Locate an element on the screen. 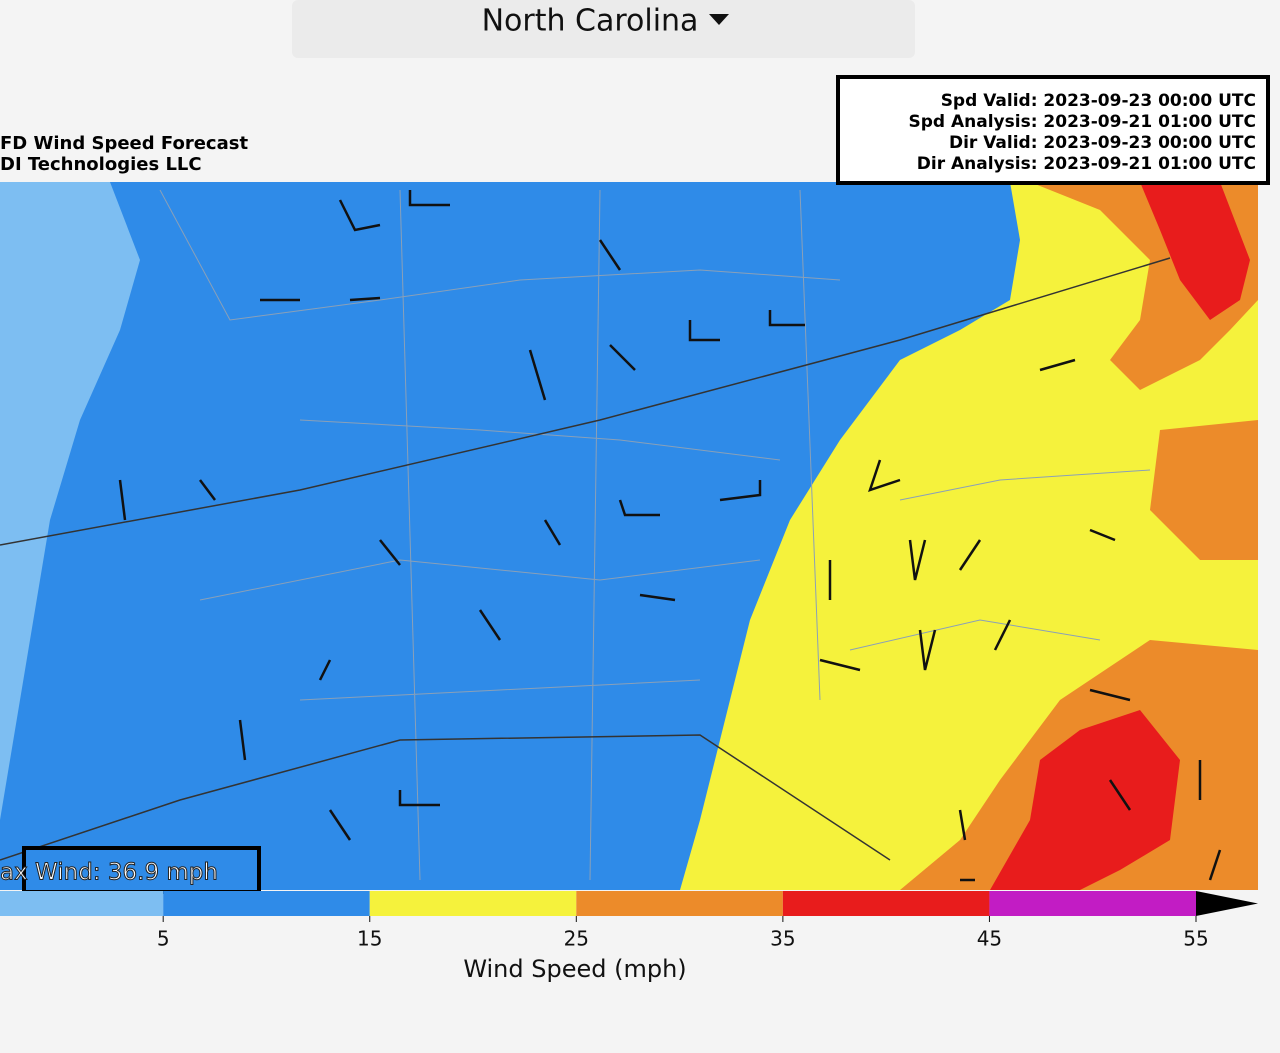 The width and height of the screenshot is (1280, 1053). colorbar-tick-label: 55 is located at coordinates (1195, 939).